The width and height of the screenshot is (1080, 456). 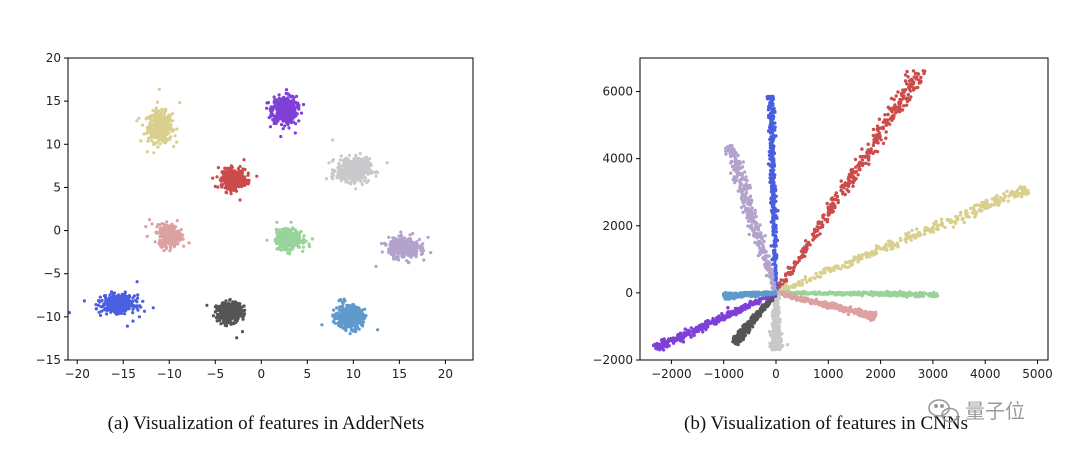 I want to click on addernets-cluster, so click(x=285, y=113).